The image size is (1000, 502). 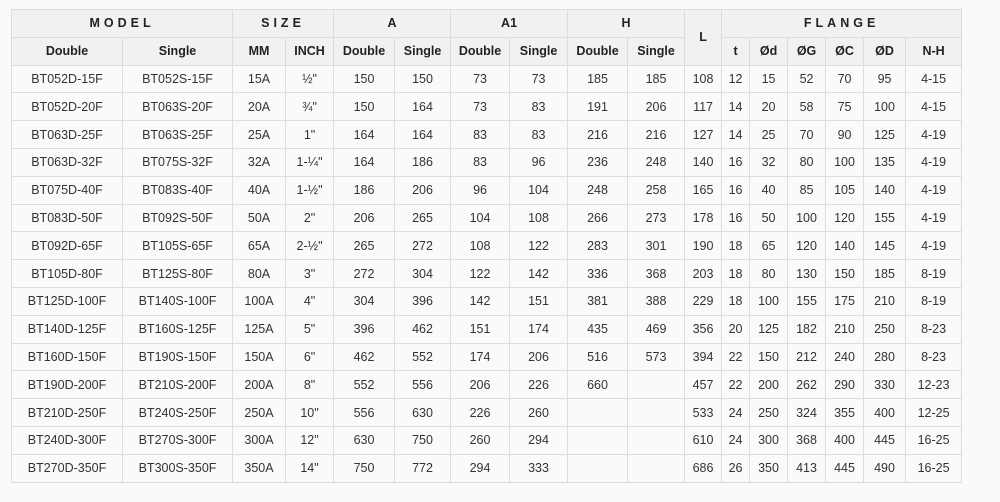 I want to click on table-cell: BT083S-40F, so click(x=177, y=190).